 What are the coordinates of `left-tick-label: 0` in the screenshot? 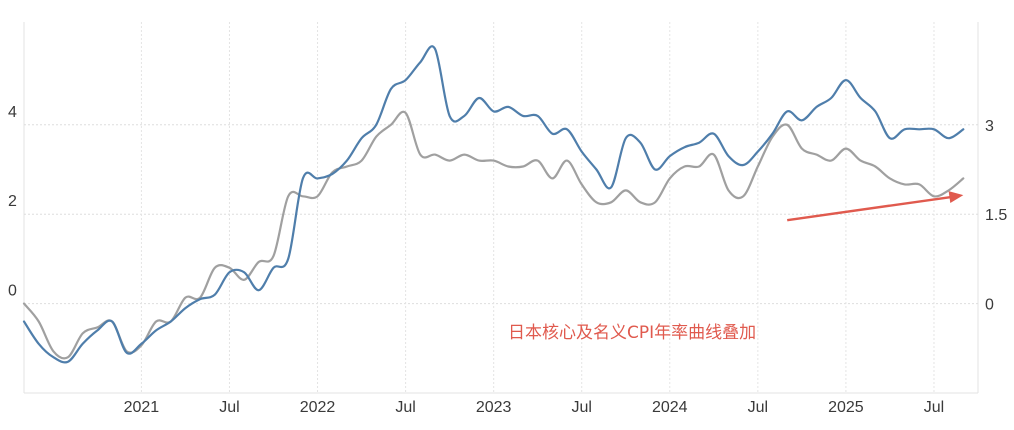 It's located at (12, 291).